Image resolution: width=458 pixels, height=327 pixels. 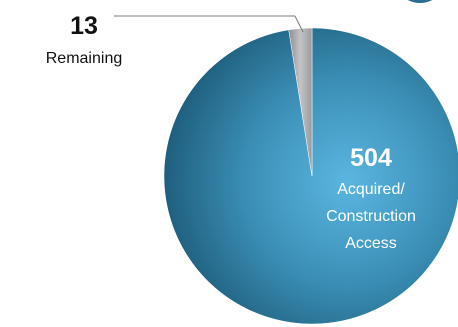 I want to click on small-slice-label: Remaining, so click(x=84, y=58).